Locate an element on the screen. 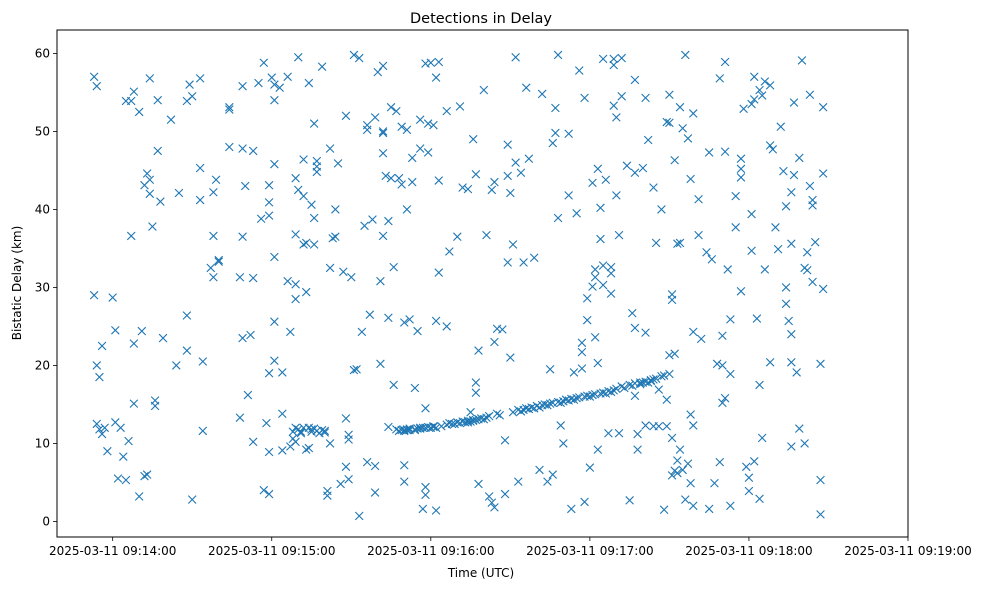 This screenshot has height=590, width=989. y-tick-label: 20 is located at coordinates (42, 365).